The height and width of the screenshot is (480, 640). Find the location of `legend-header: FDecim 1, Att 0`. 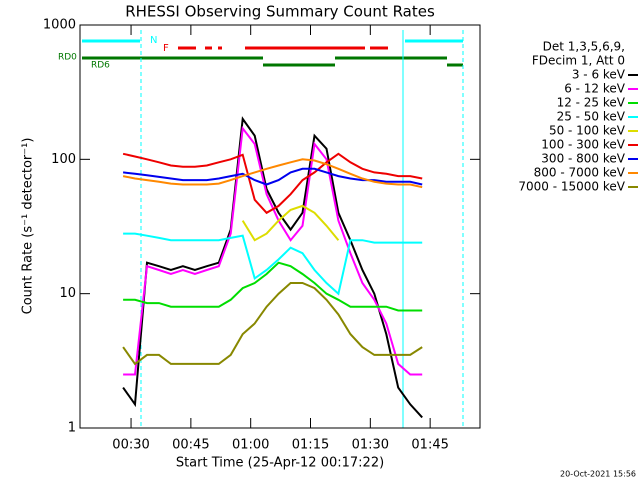

legend-header: FDecim 1, Att 0 is located at coordinates (578, 61).